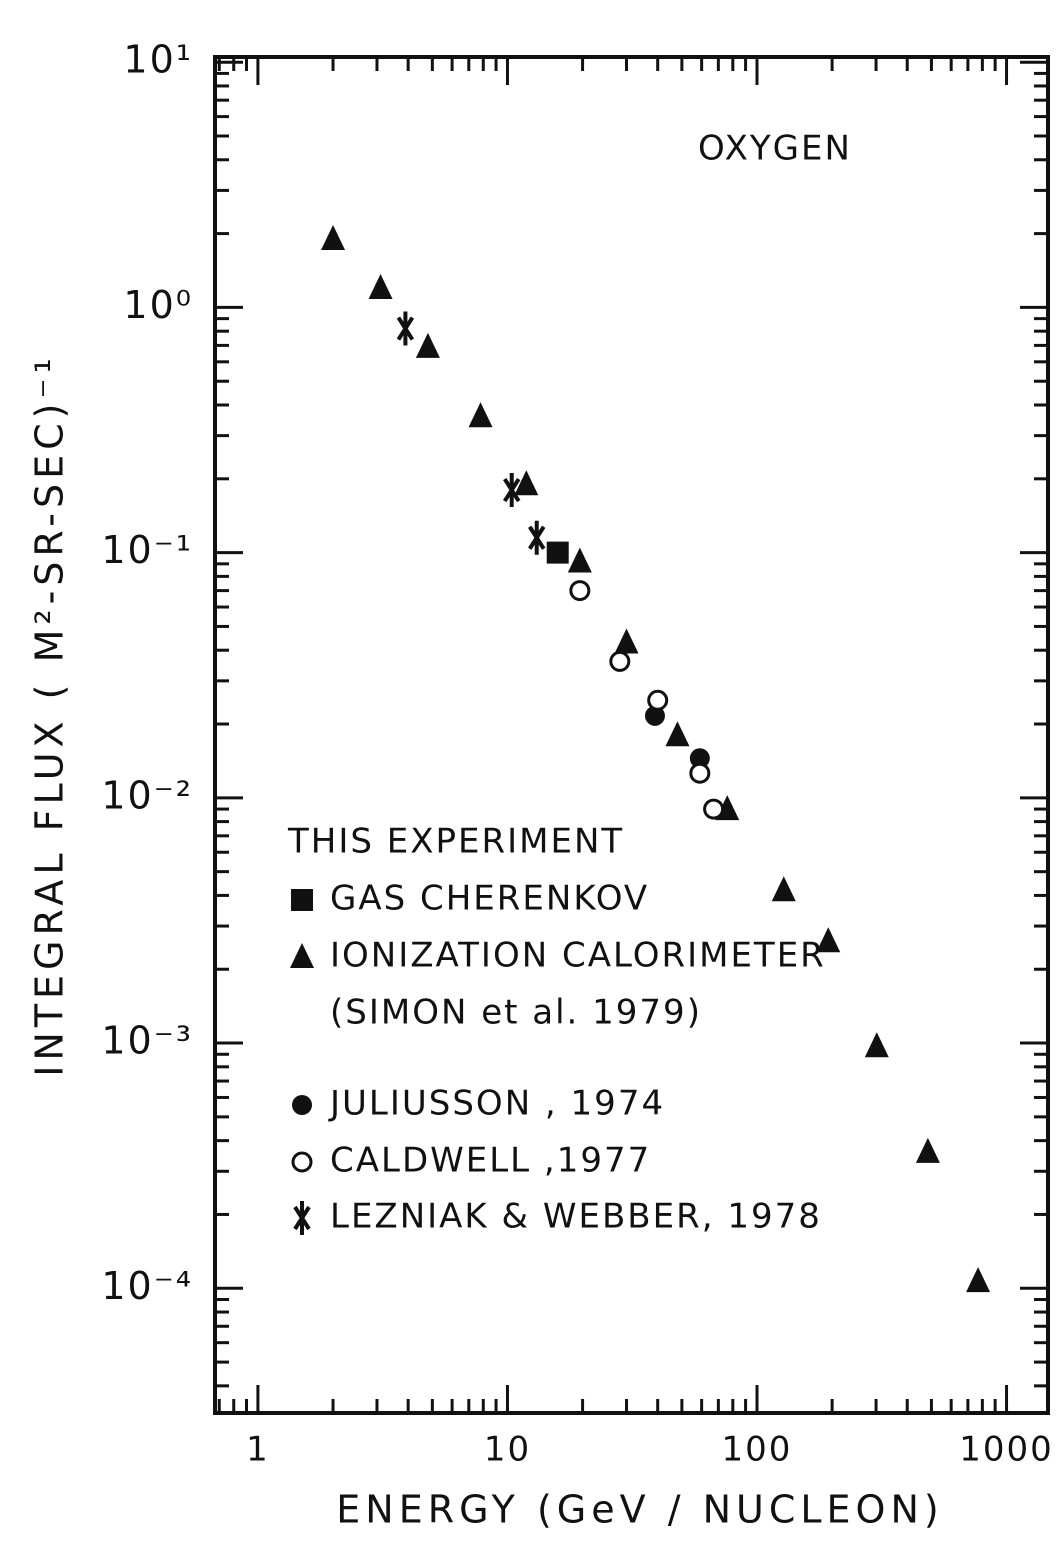 This screenshot has width=1057, height=1542. What do you see at coordinates (1006, 1450) in the screenshot?
I see `x-tick-label: 1000` at bounding box center [1006, 1450].